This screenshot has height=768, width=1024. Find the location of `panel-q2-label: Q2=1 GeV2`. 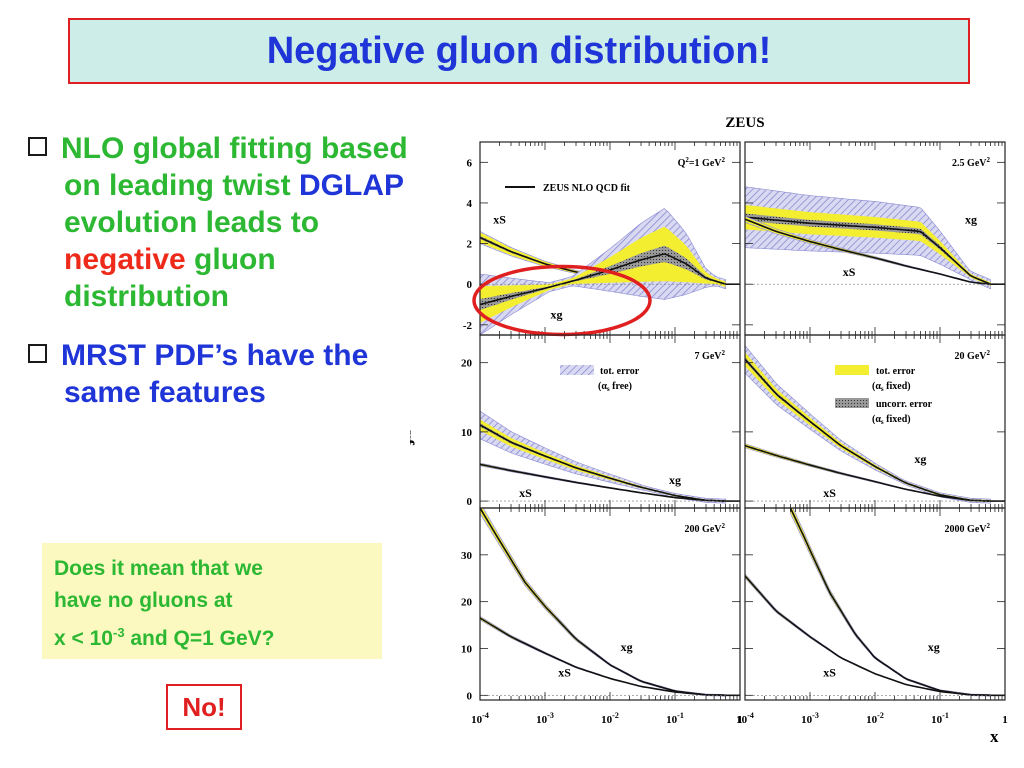

panel-q2-label: Q2=1 GeV2 is located at coordinates (702, 162).